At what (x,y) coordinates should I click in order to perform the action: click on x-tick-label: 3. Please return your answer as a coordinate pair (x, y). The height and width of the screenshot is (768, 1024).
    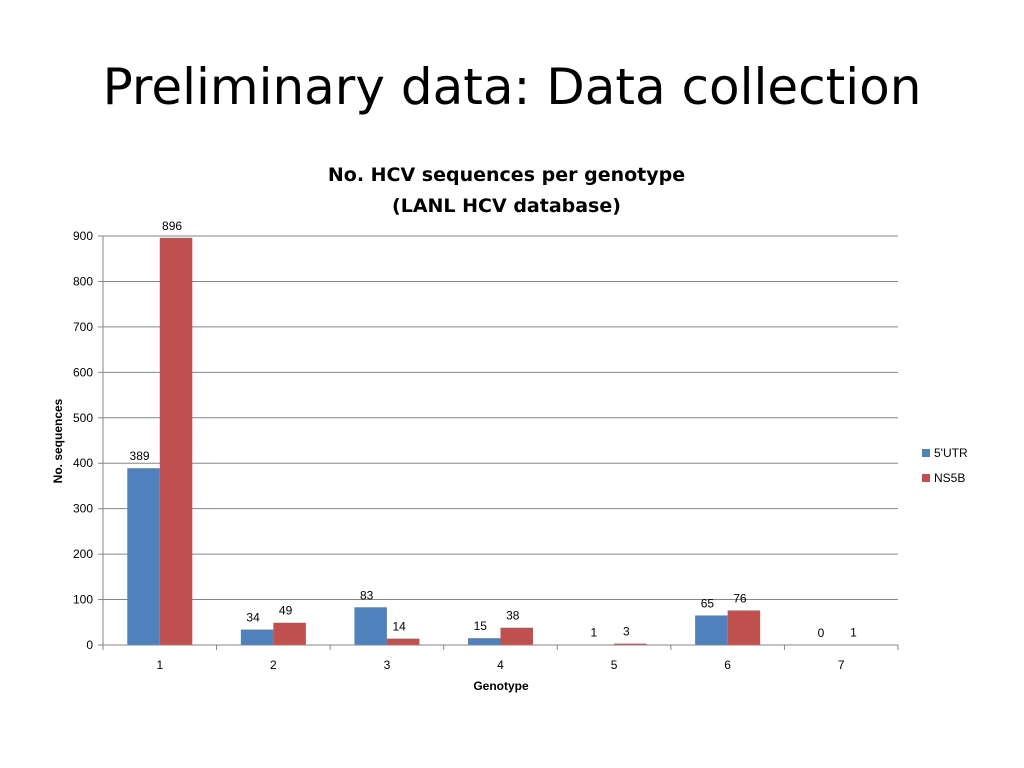
    Looking at the image, I should click on (387, 665).